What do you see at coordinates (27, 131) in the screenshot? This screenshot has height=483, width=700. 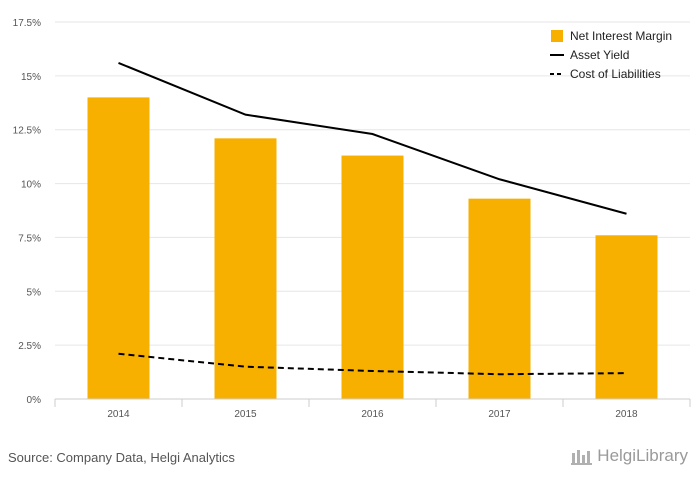 I see `y-tick-label: 12.5%` at bounding box center [27, 131].